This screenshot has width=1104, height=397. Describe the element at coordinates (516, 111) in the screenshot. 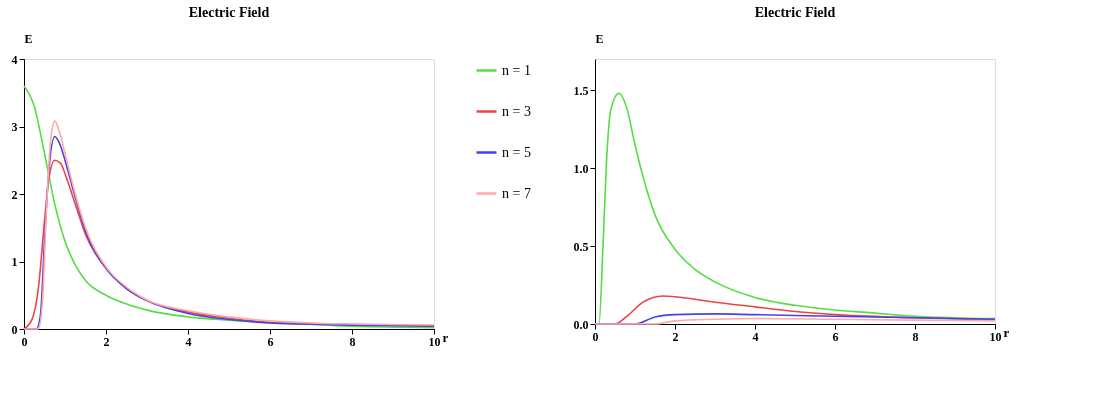

I see `legend-label: n = 3` at that location.